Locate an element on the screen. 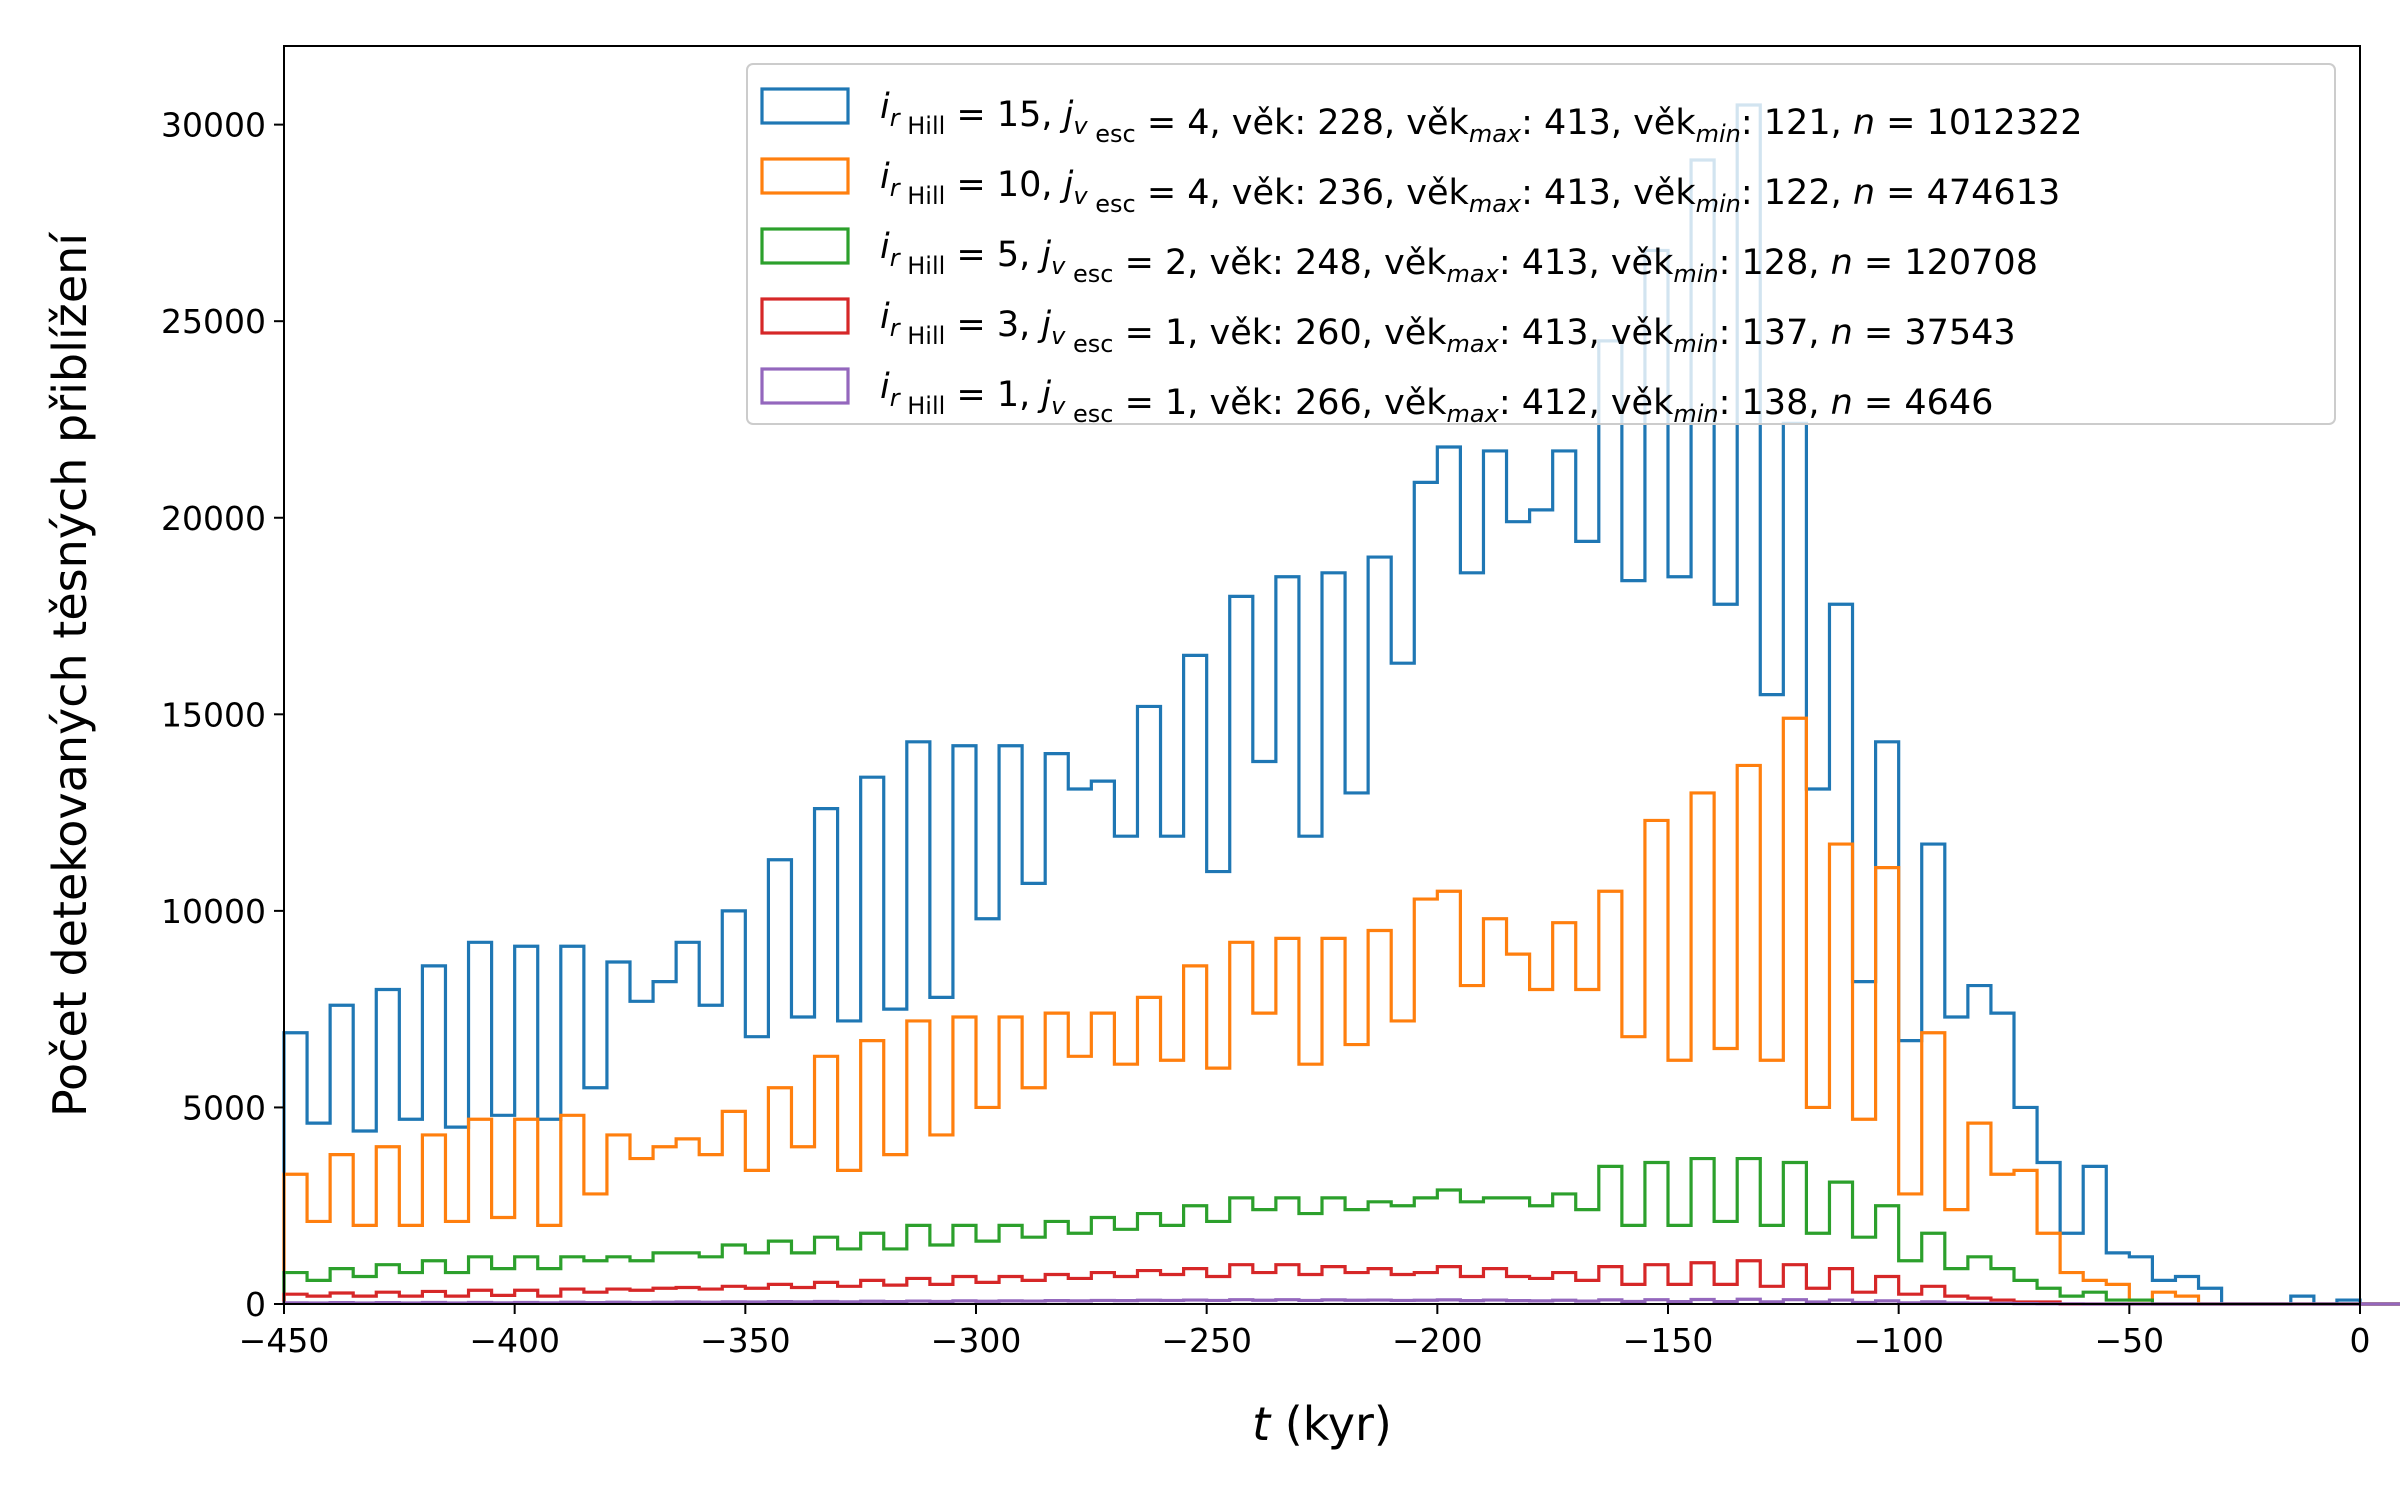 The width and height of the screenshot is (2400, 1500). x-tick-label: −150 is located at coordinates (1668, 1340).